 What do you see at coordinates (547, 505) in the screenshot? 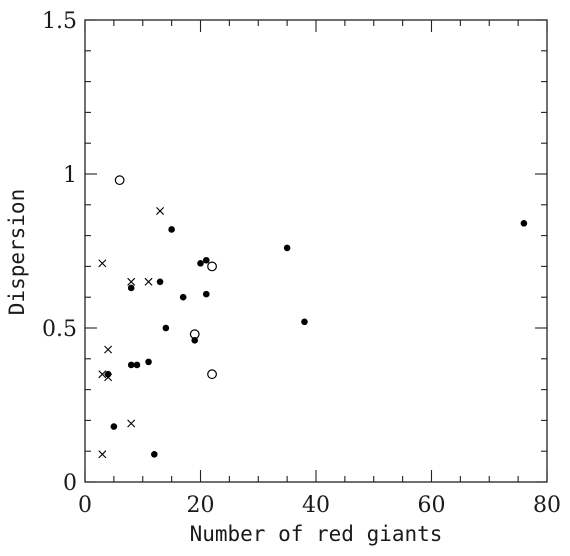
I see `x-tick-label: 80` at bounding box center [547, 505].